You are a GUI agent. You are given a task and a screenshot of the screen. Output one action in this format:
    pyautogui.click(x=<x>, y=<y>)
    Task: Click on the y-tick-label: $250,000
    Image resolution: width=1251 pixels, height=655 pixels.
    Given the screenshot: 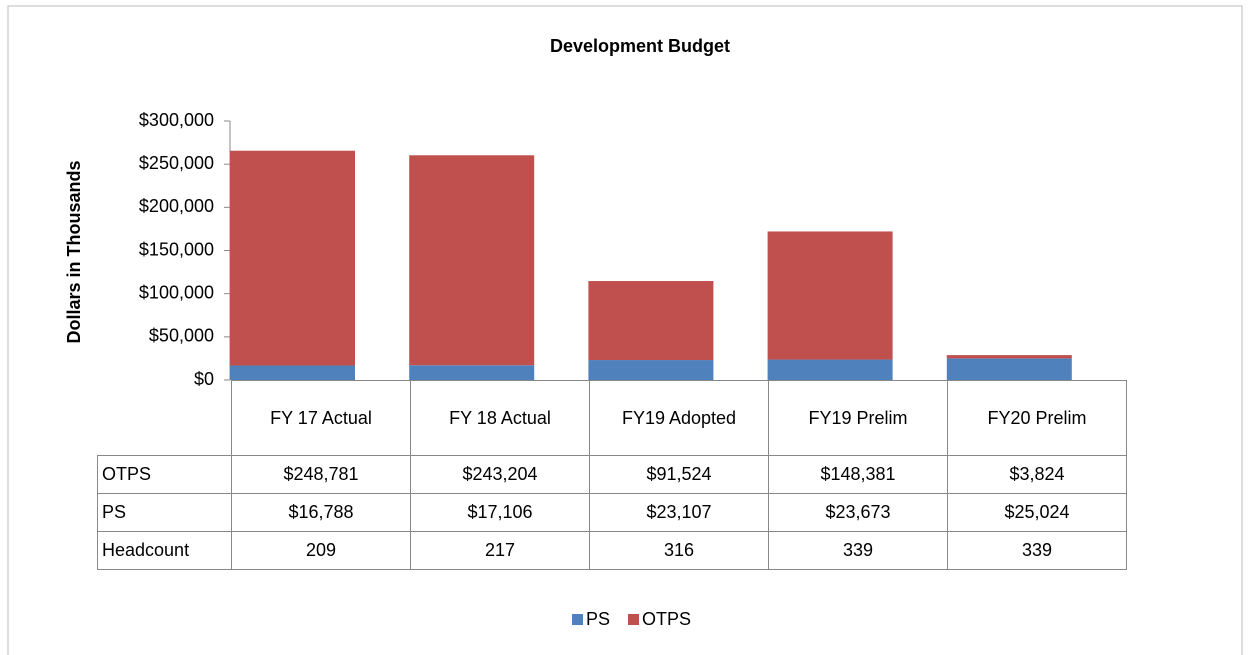 What is the action you would take?
    pyautogui.click(x=176, y=163)
    